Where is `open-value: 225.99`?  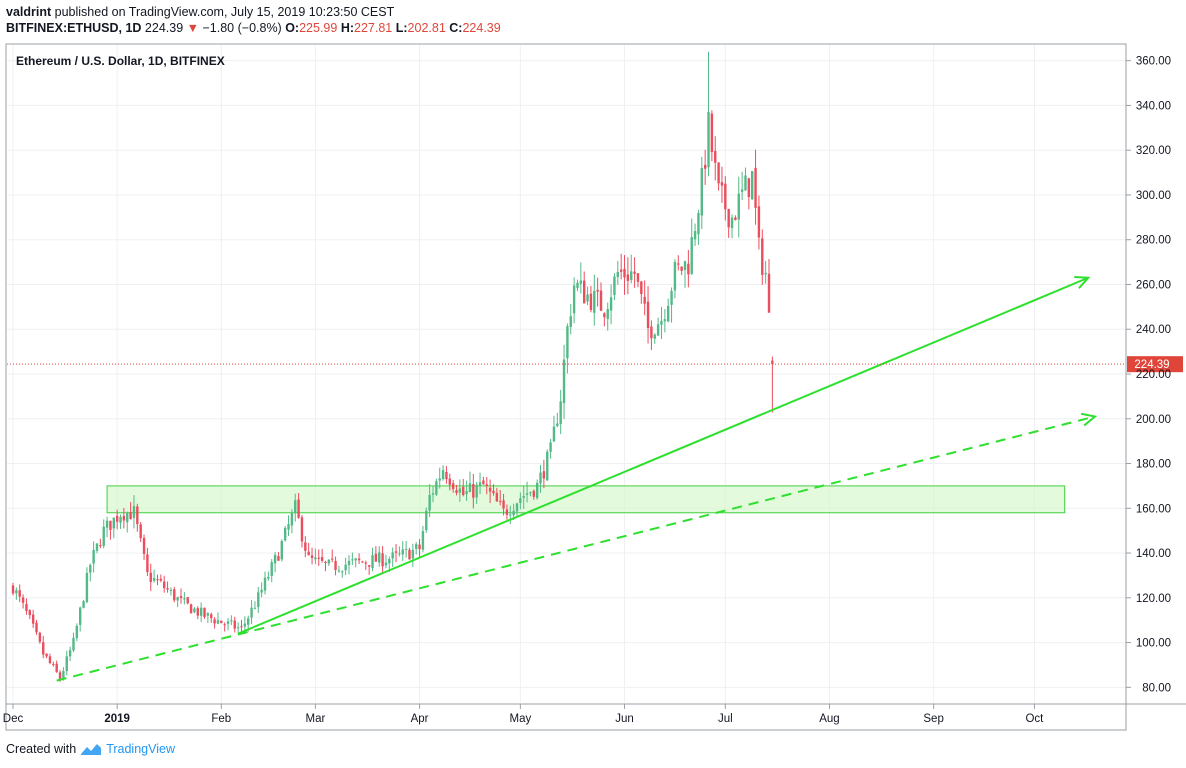
open-value: 225.99 is located at coordinates (318, 28).